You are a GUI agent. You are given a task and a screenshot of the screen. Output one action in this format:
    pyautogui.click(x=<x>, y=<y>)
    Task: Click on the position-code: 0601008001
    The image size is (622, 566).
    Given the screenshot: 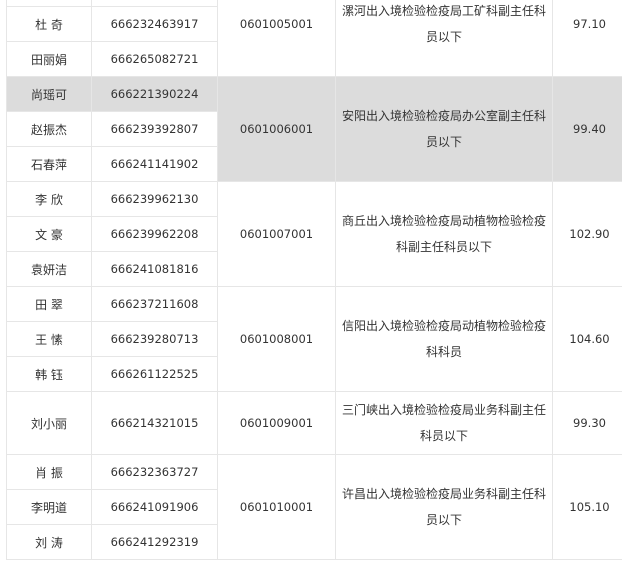 What is the action you would take?
    pyautogui.click(x=276, y=339)
    